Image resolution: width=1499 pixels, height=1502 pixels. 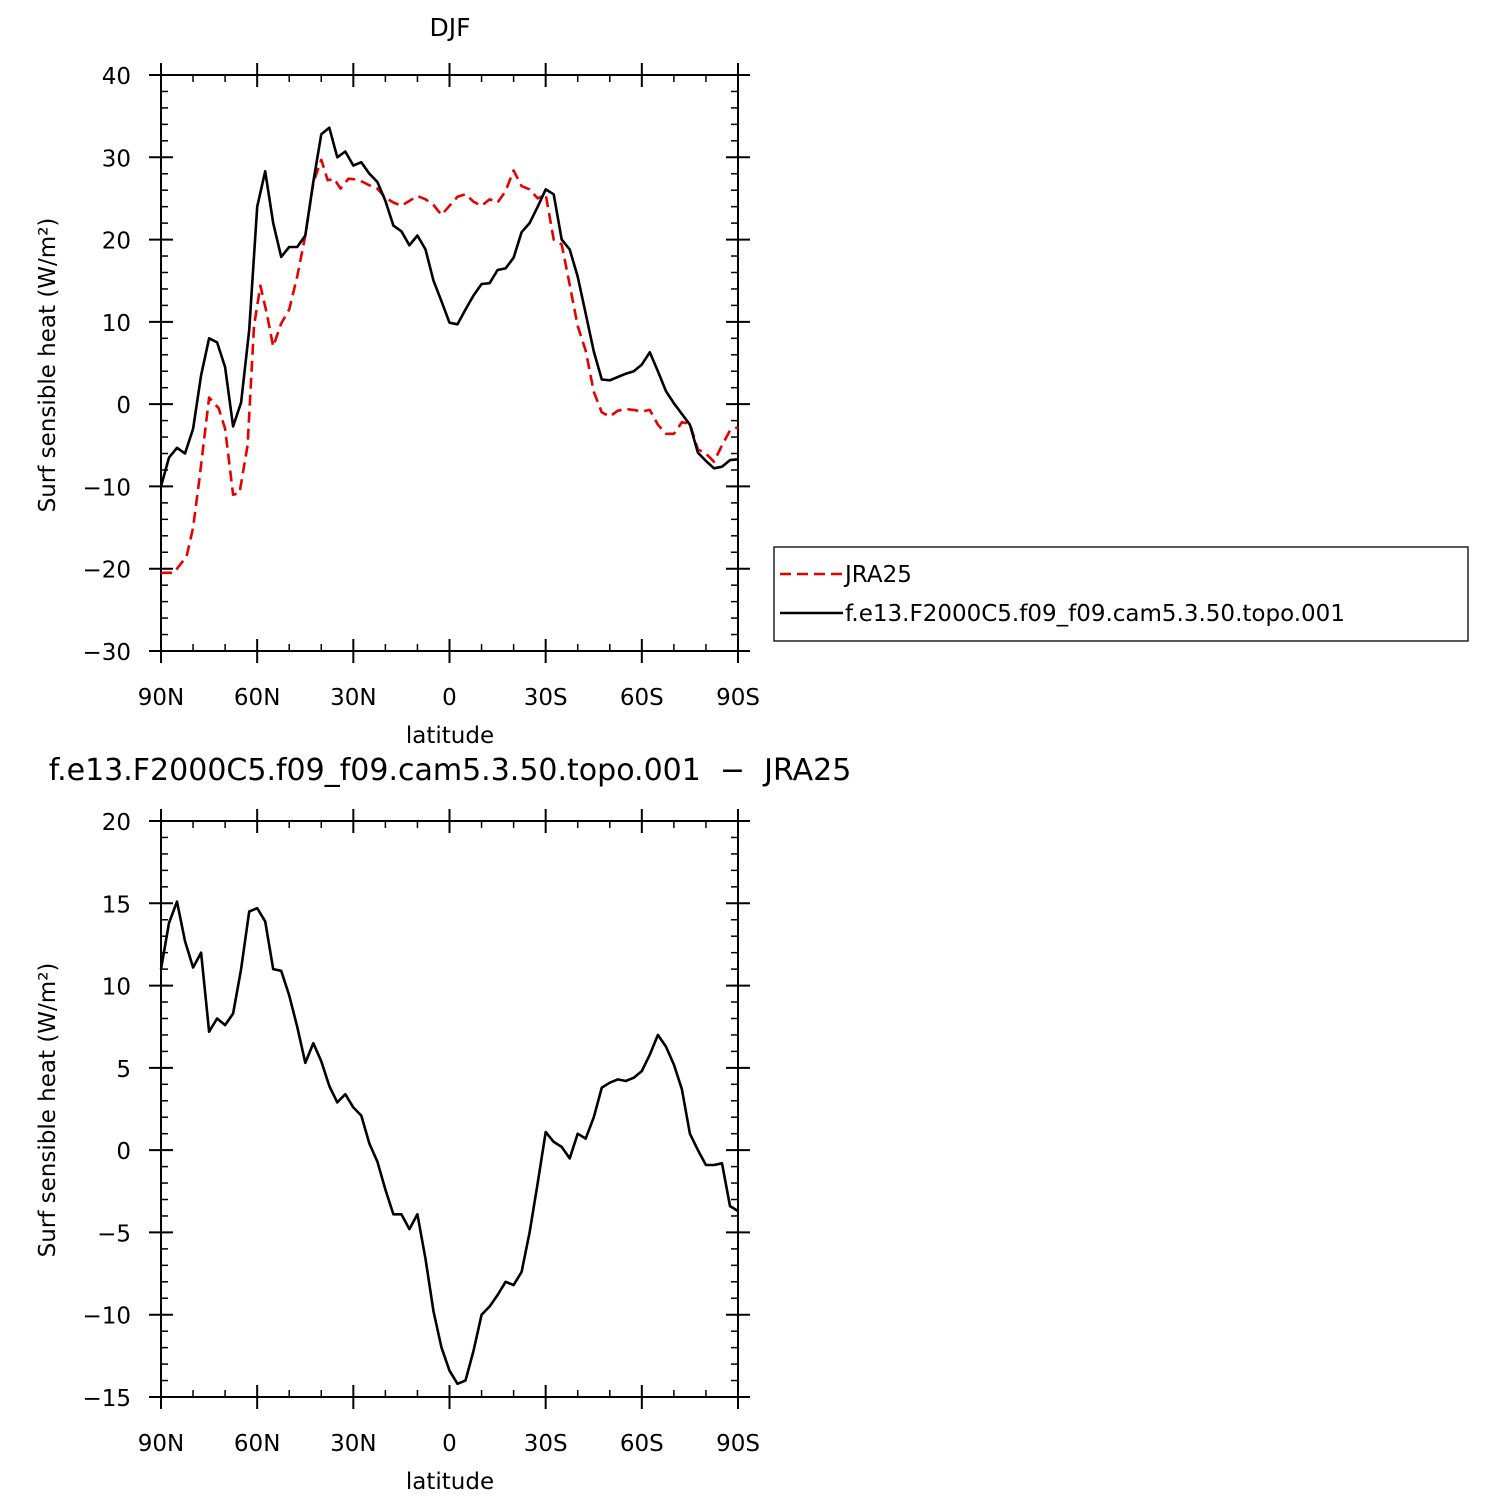 I want to click on top-chart-y-tick-label: −30, so click(x=106, y=653).